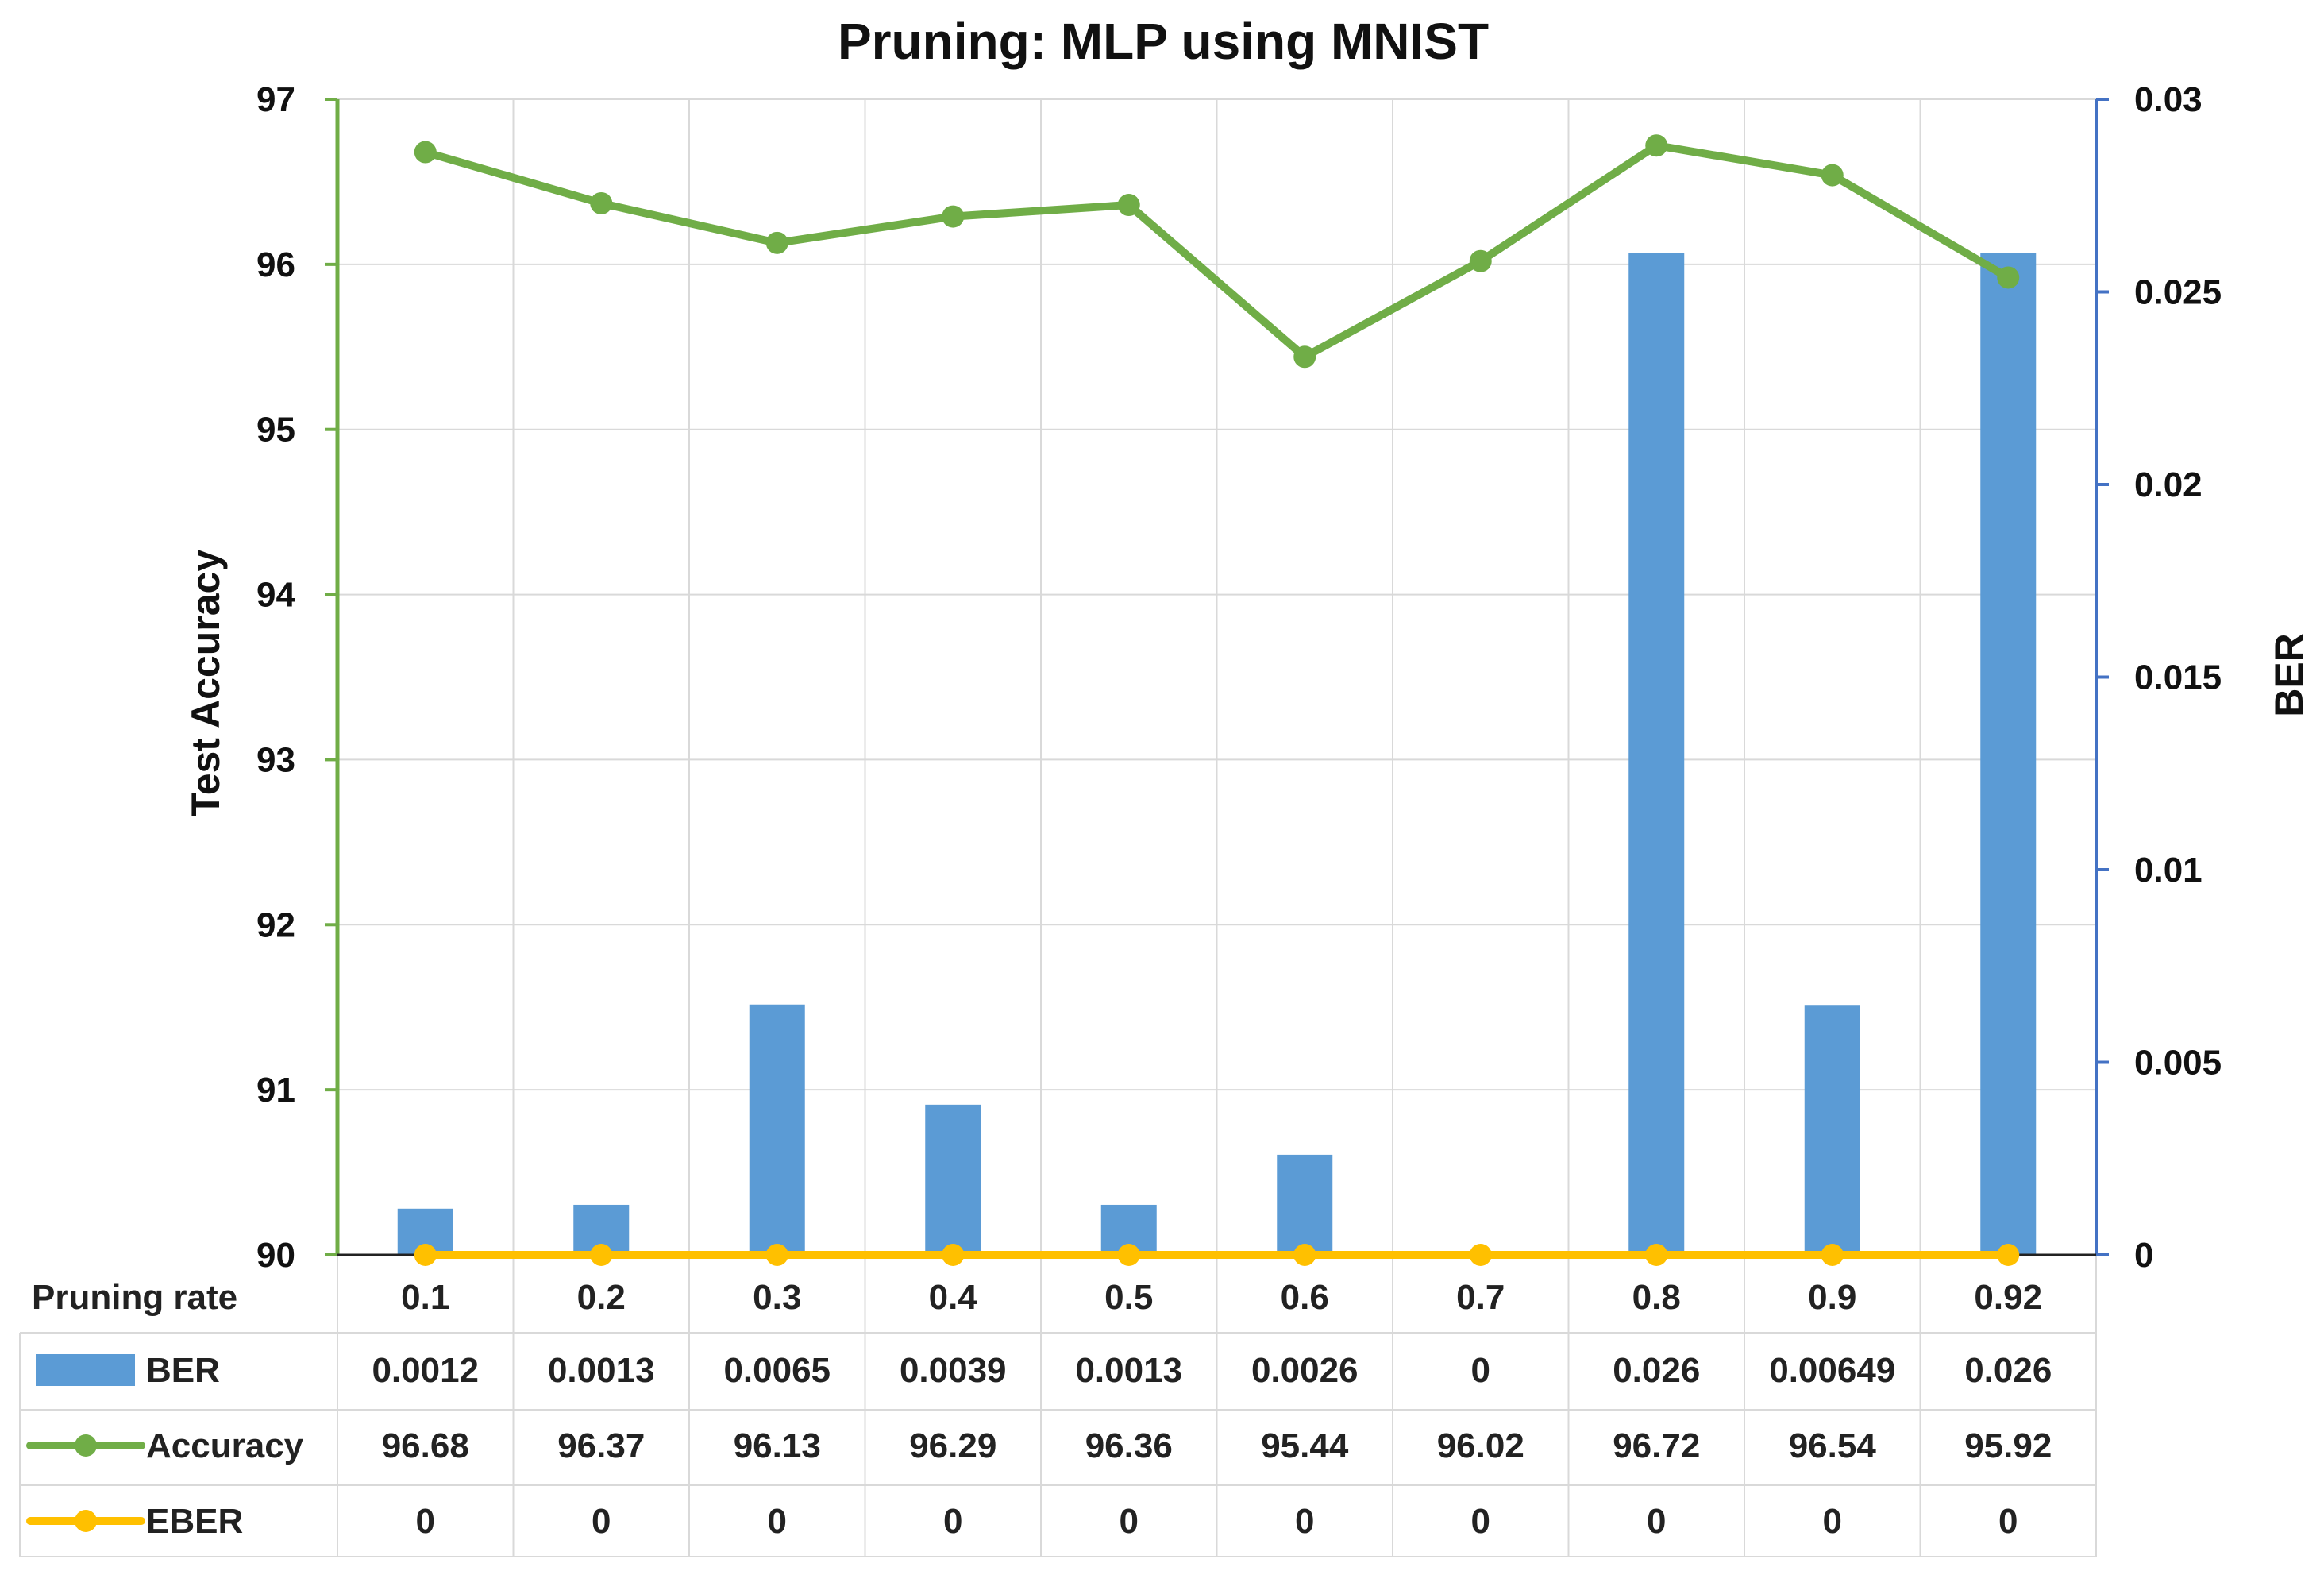 The height and width of the screenshot is (1571, 2324). I want to click on accuracy-line, so click(1217, 251).